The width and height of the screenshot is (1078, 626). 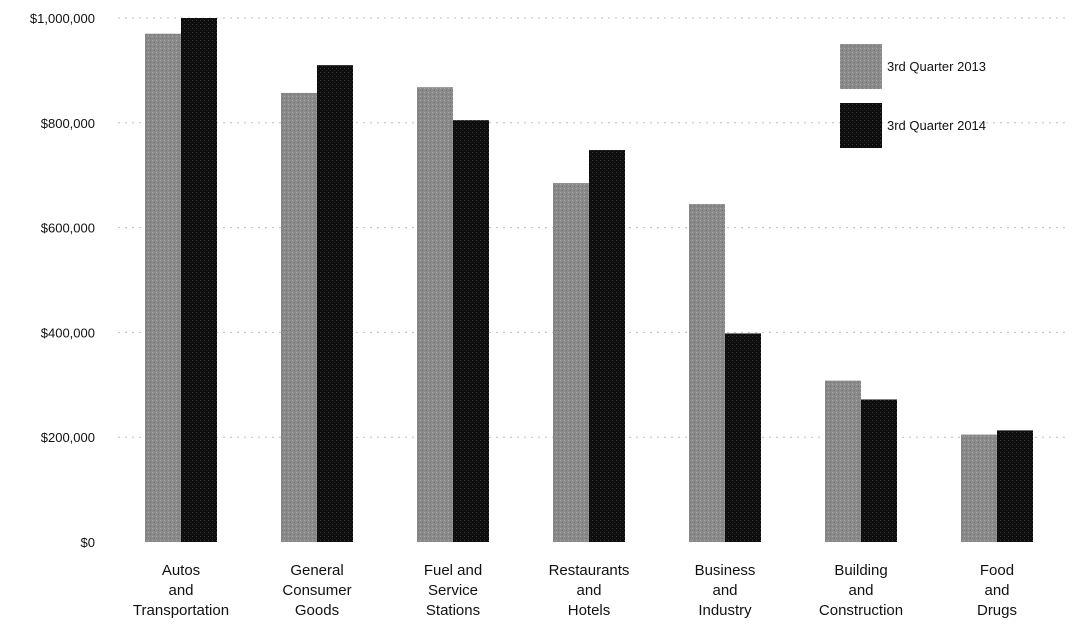 What do you see at coordinates (725, 570) in the screenshot?
I see `category-label: Business` at bounding box center [725, 570].